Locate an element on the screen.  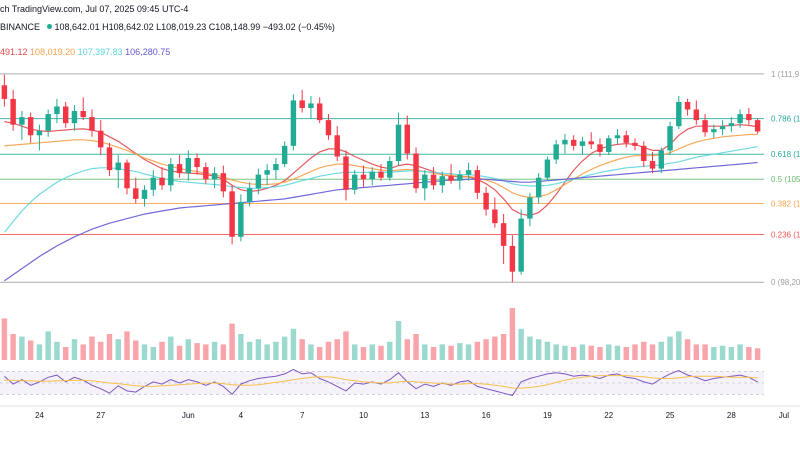
rsi-ma-line is located at coordinates (381, 382).